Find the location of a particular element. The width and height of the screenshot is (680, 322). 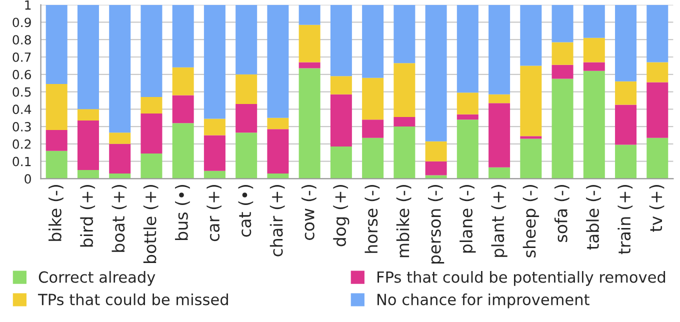

y-tick-label: 0.2 is located at coordinates (21, 144).